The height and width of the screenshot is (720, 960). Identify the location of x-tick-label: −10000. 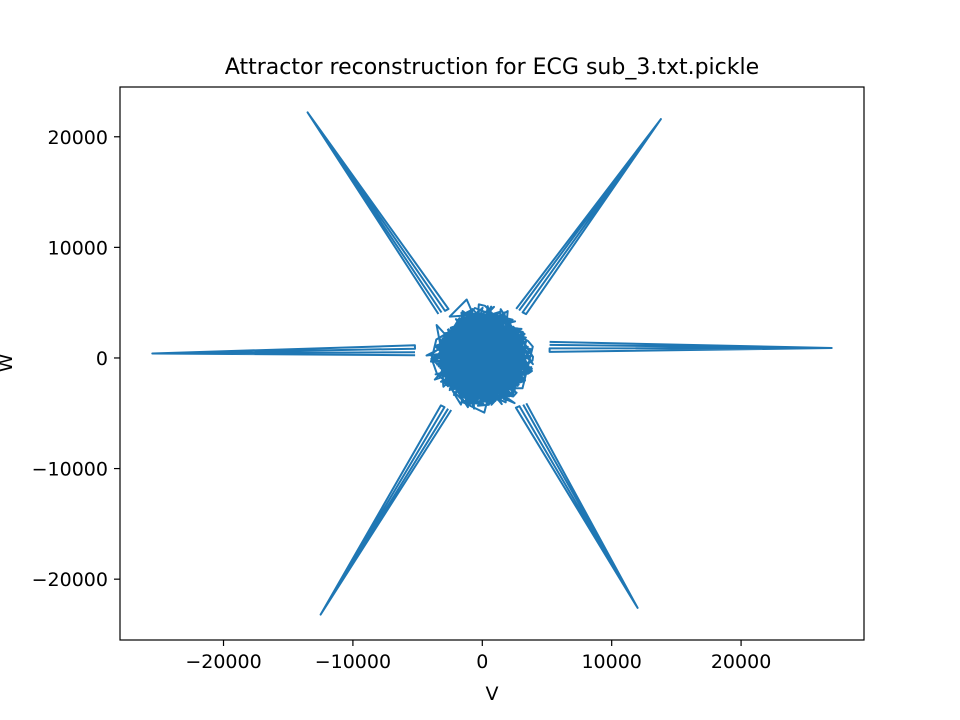
(353, 662).